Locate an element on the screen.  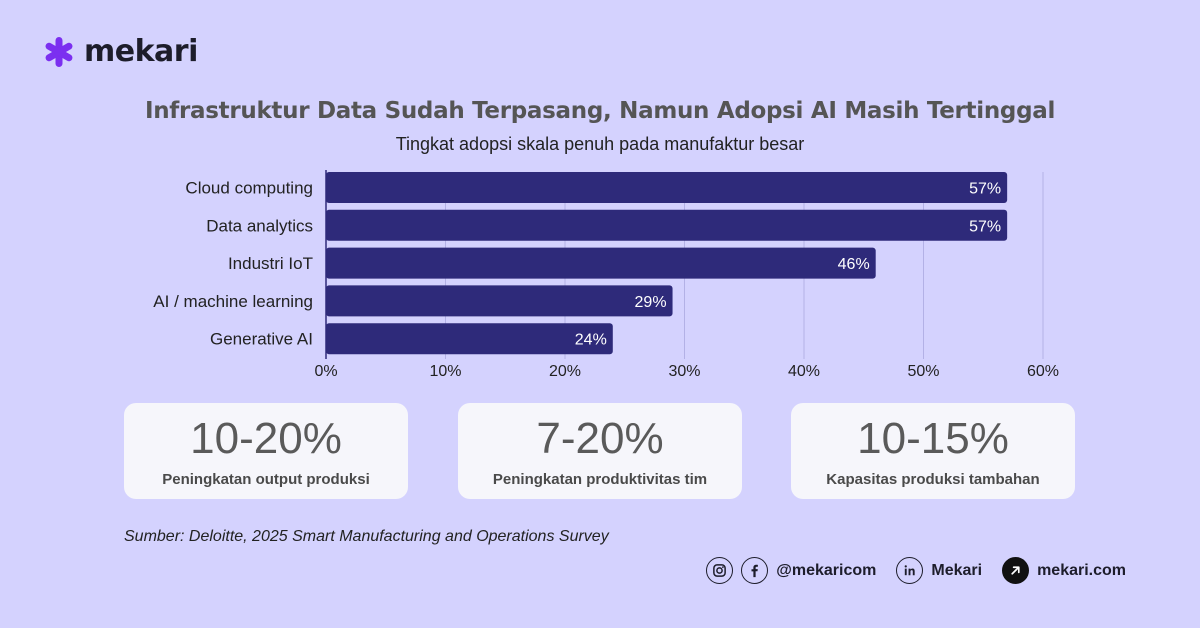
category-label: Data analytics is located at coordinates (259, 225).